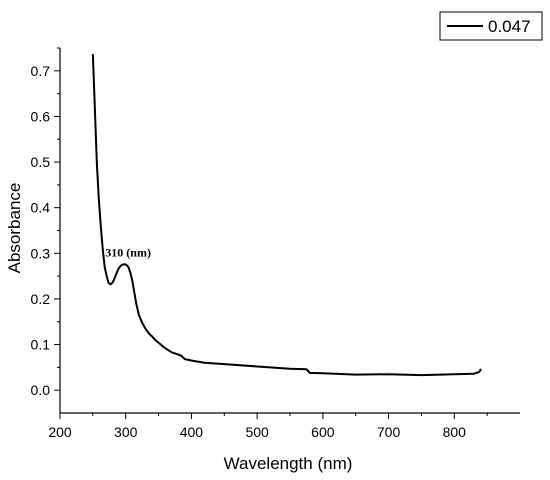 This screenshot has height=480, width=550. Describe the element at coordinates (126, 432) in the screenshot. I see `x-tick-label: 300` at that location.